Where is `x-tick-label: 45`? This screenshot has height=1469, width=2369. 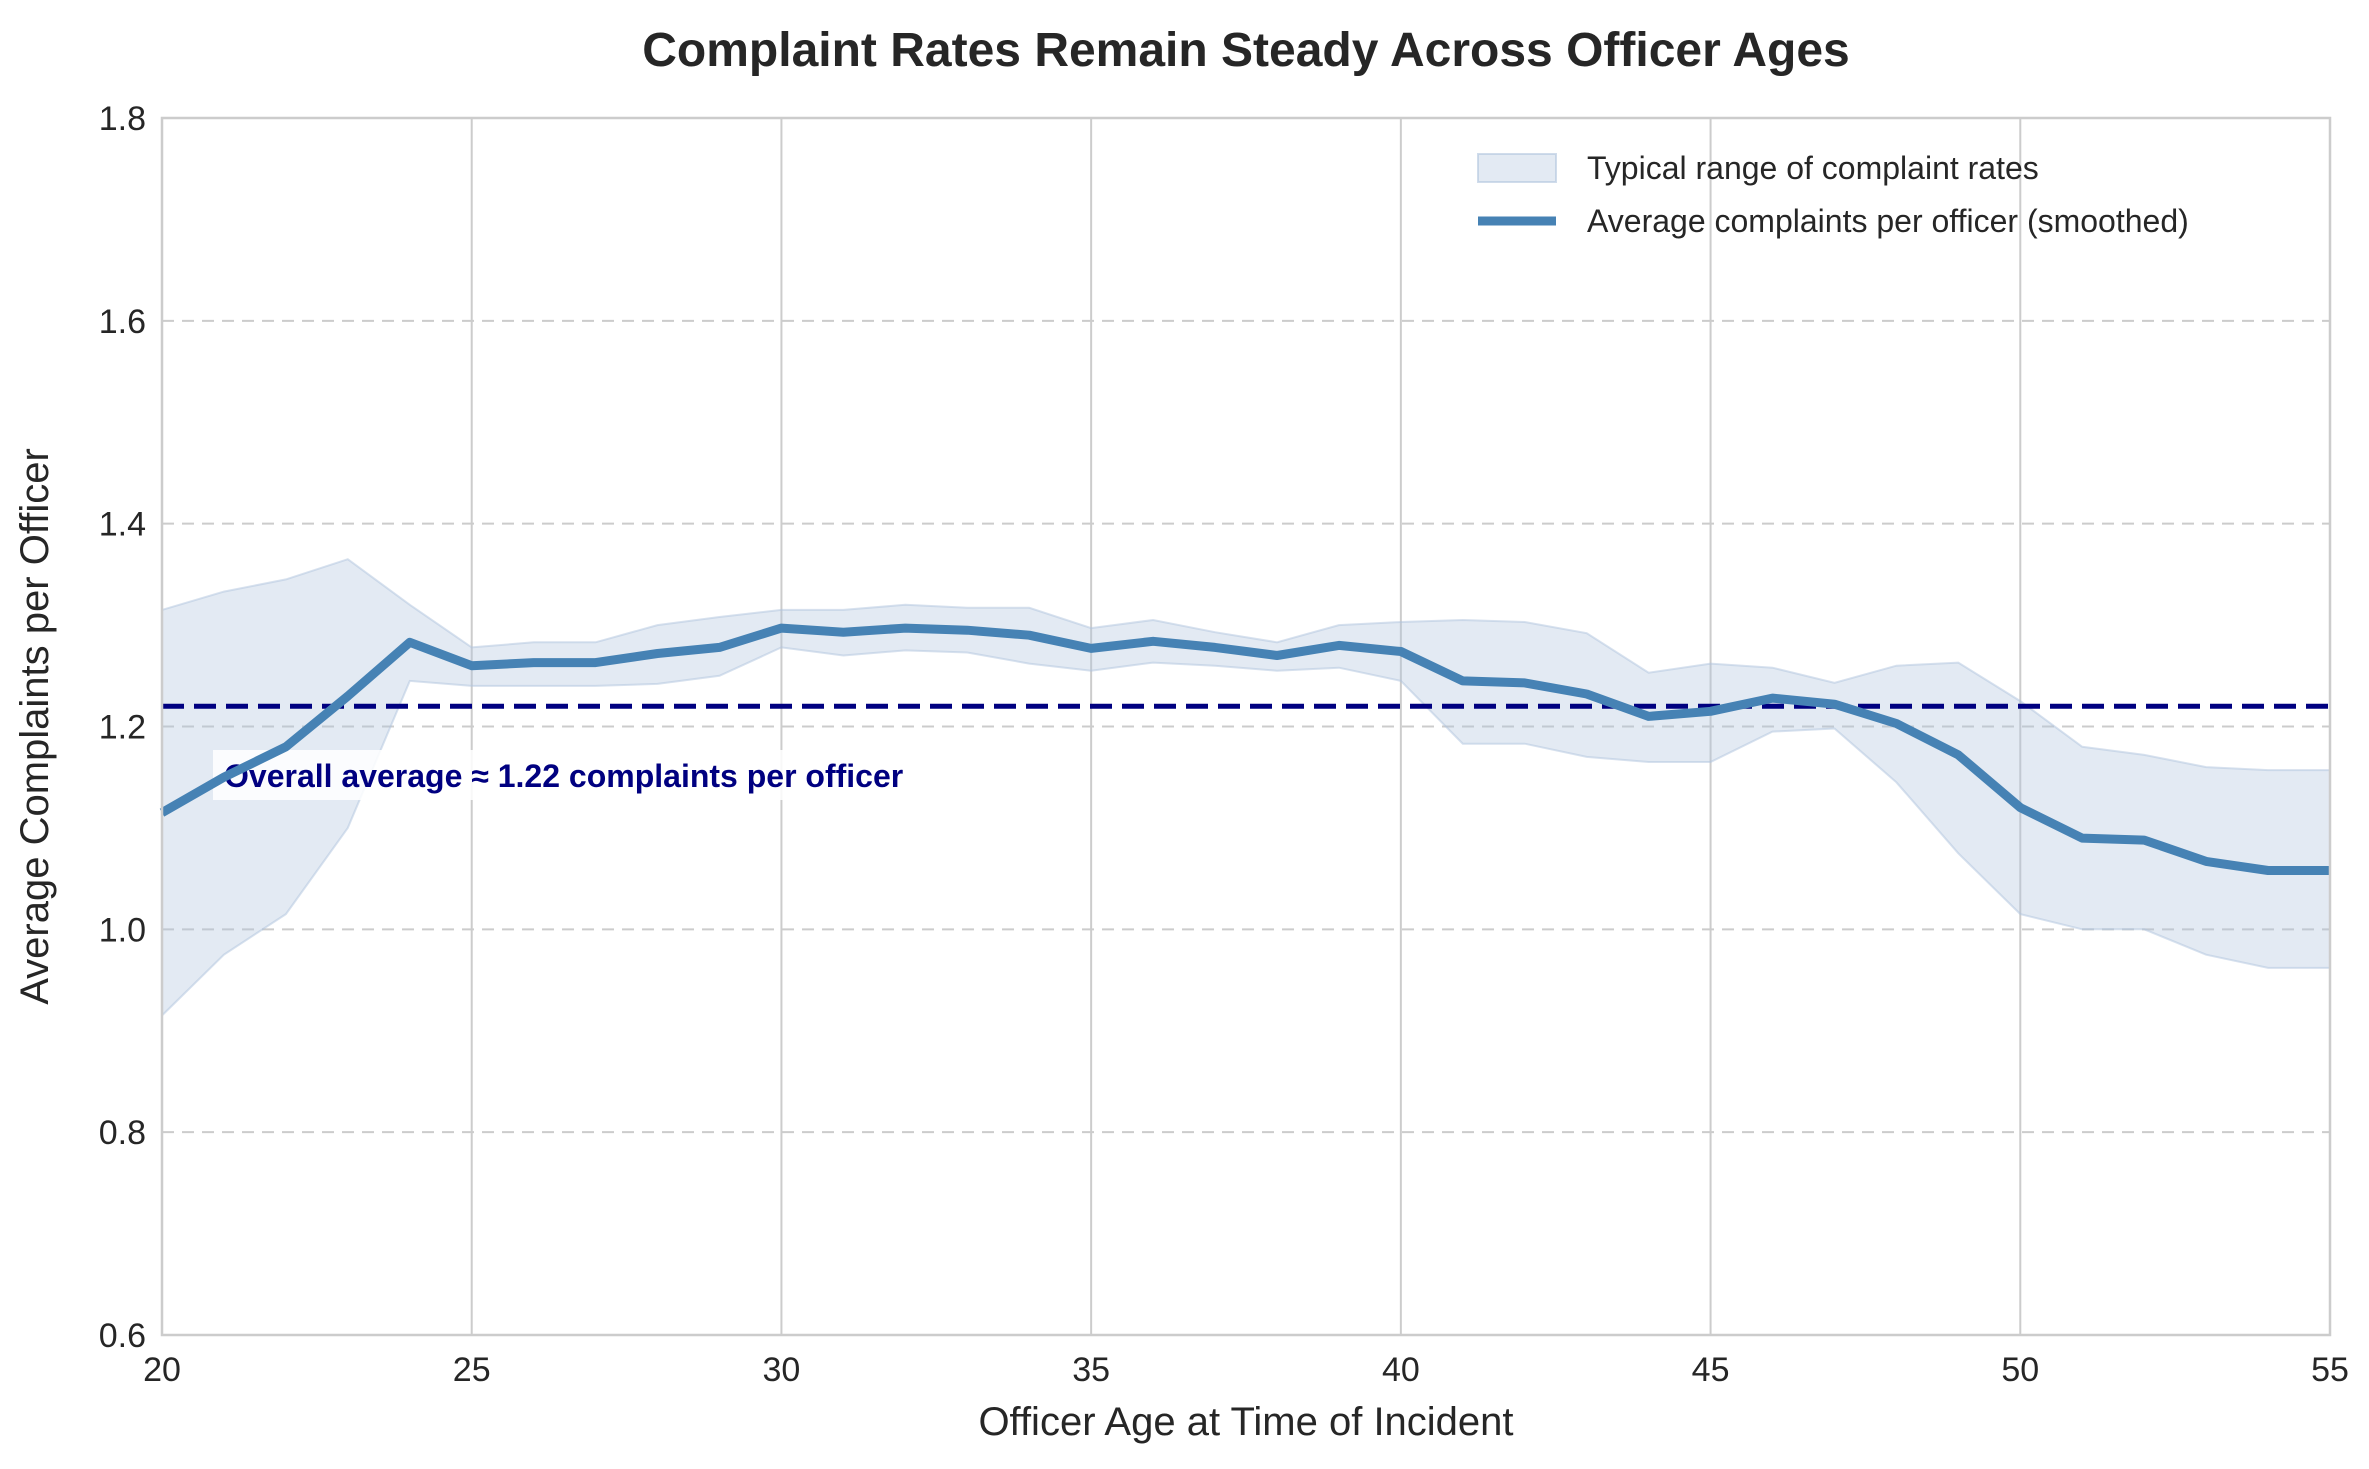 x-tick-label: 45 is located at coordinates (1711, 1370).